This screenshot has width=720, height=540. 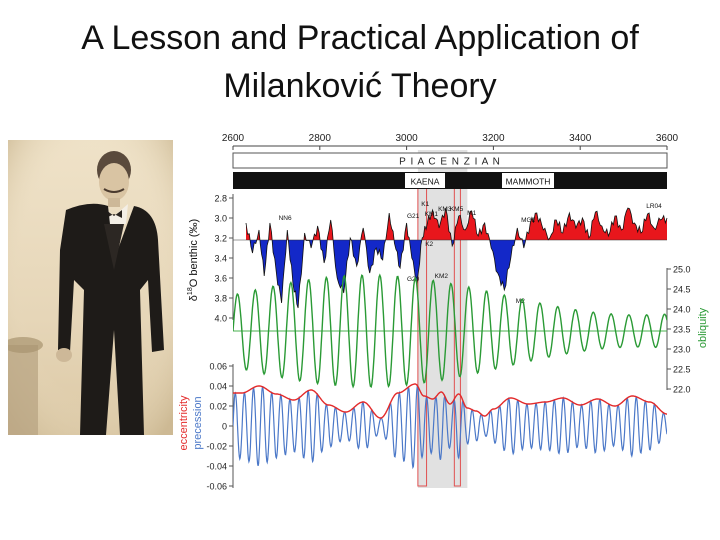 What do you see at coordinates (450, 180) in the screenshot?
I see `chron-bar` at bounding box center [450, 180].